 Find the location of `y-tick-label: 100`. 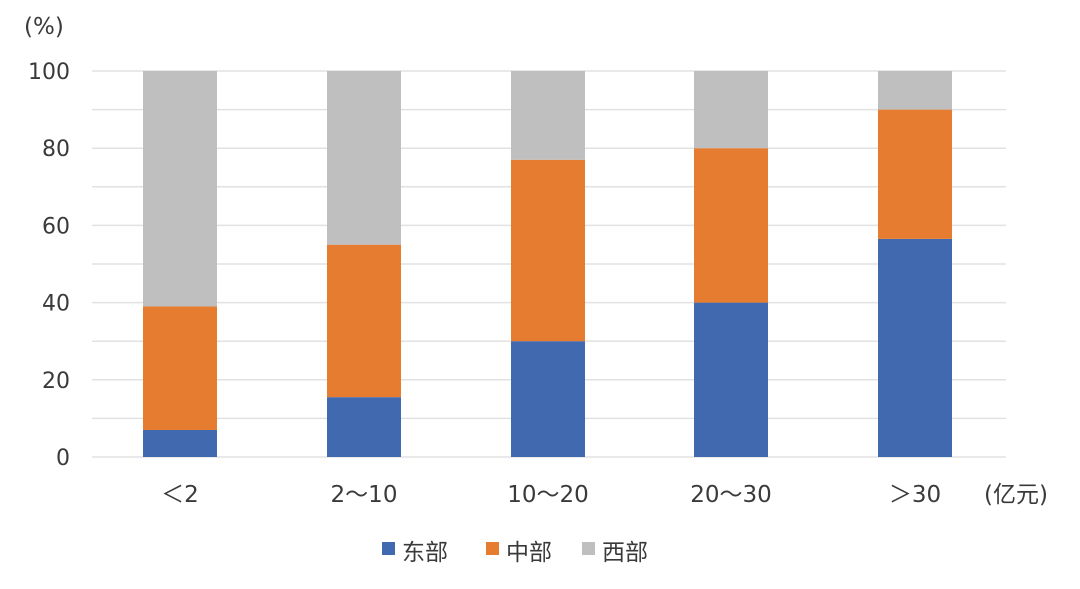

y-tick-label: 100 is located at coordinates (49, 72).